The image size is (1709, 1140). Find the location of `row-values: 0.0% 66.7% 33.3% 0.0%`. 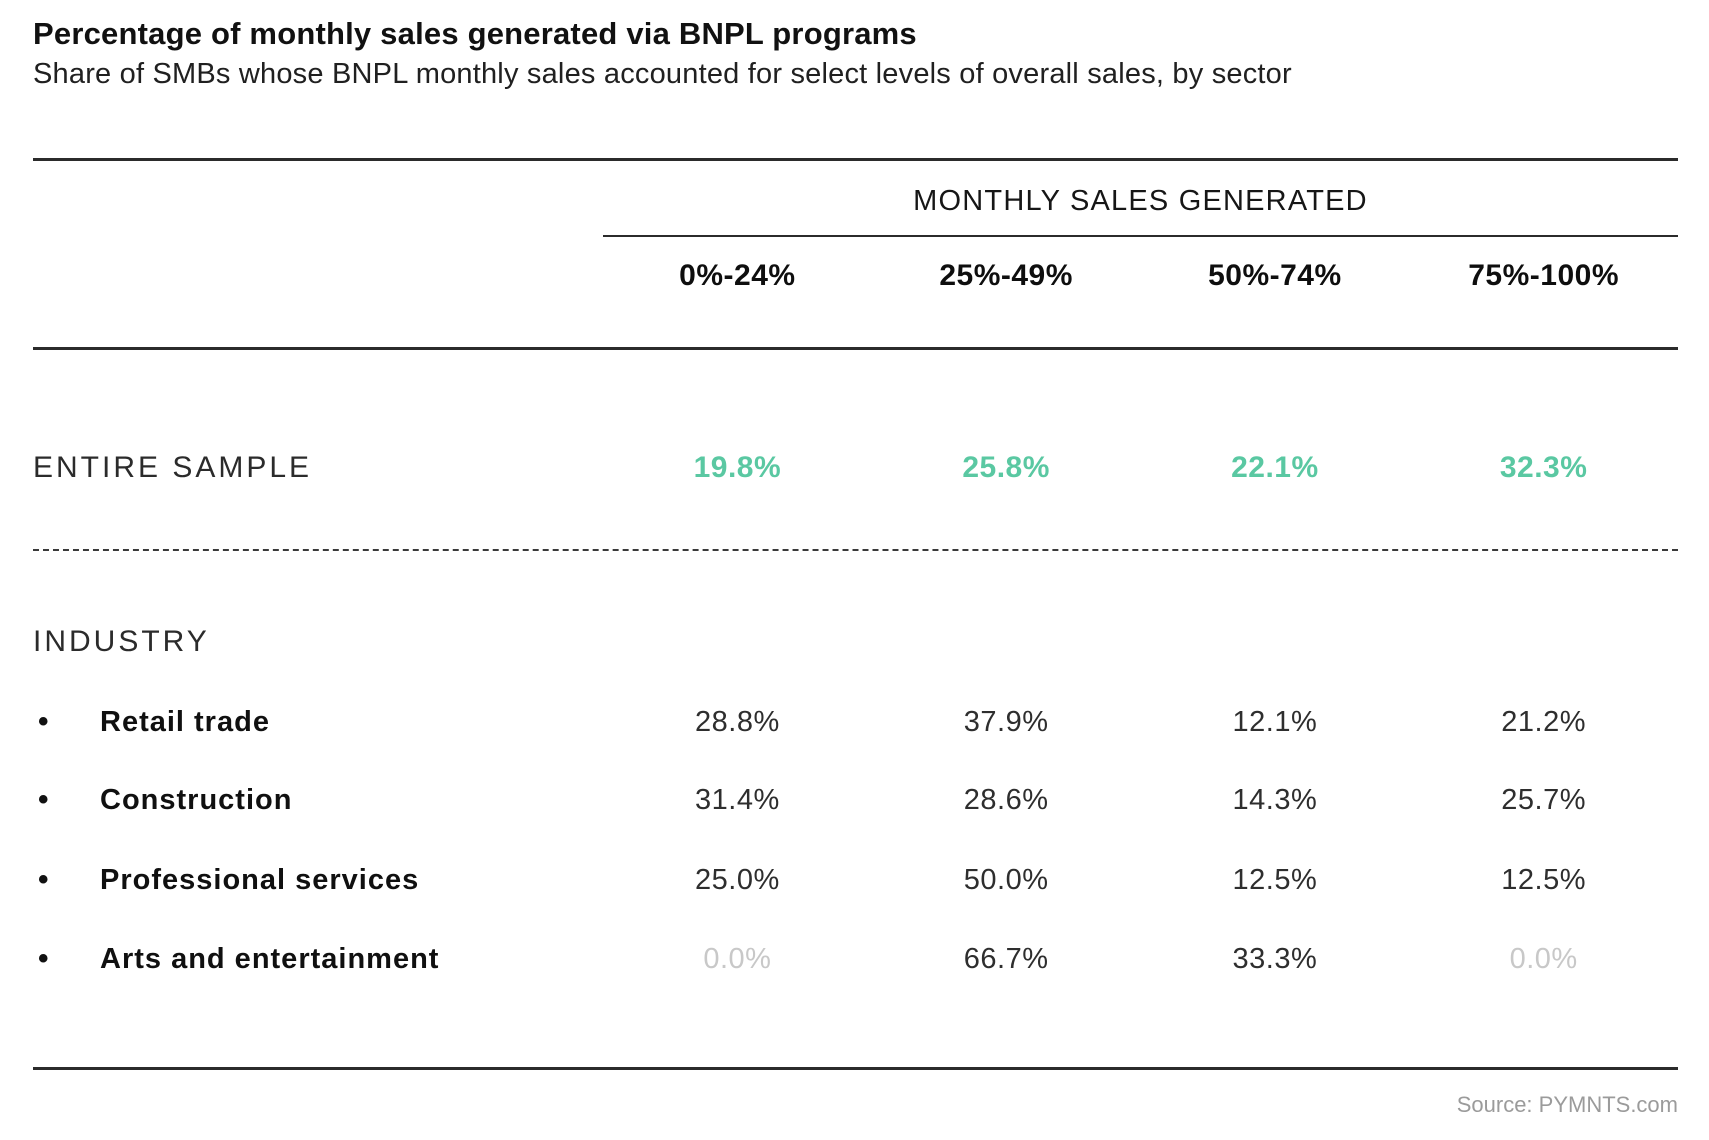

row-values: 0.0% 66.7% 33.3% 0.0% is located at coordinates (1140, 959).